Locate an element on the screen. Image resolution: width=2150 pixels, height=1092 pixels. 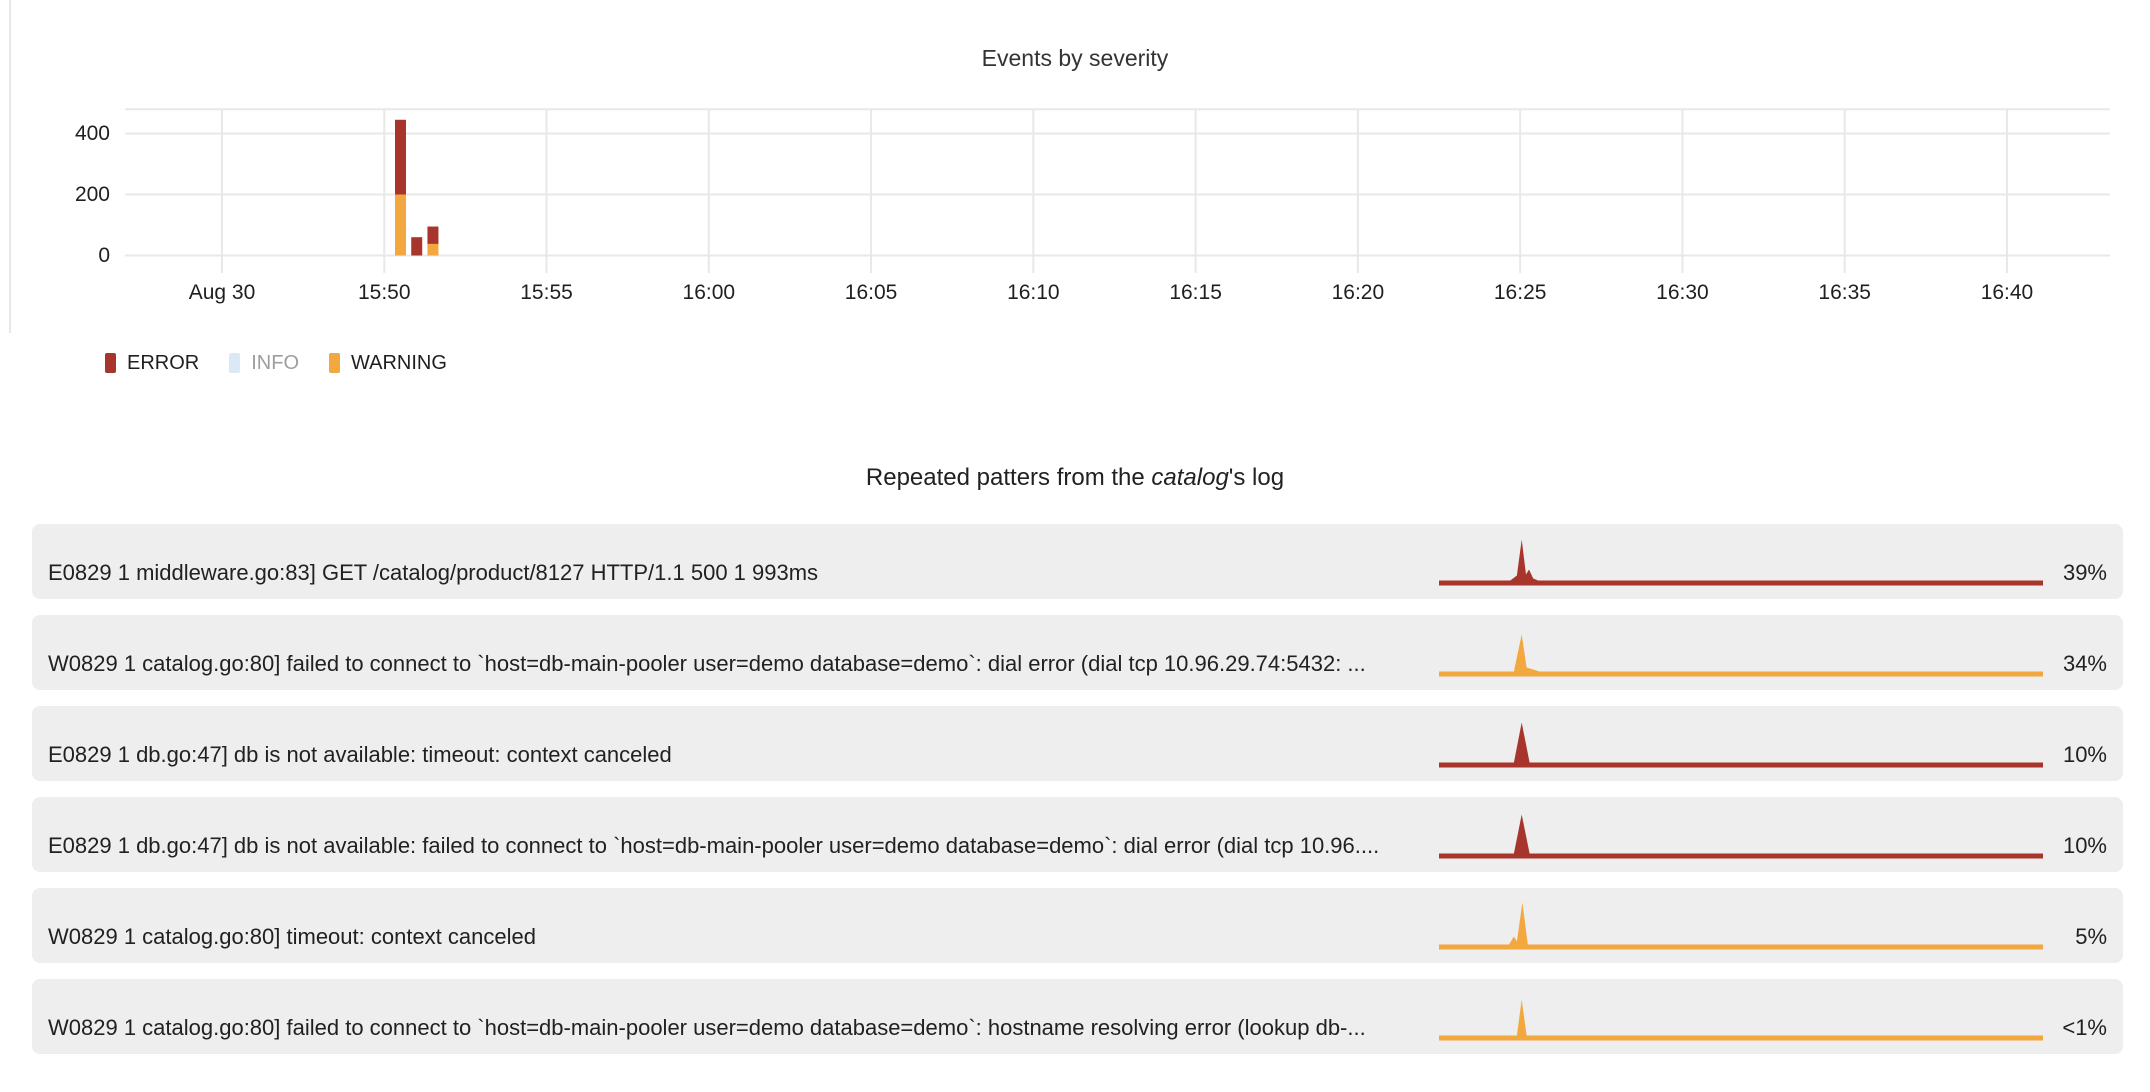
legend-item-warning: WARNING is located at coordinates (388, 363).